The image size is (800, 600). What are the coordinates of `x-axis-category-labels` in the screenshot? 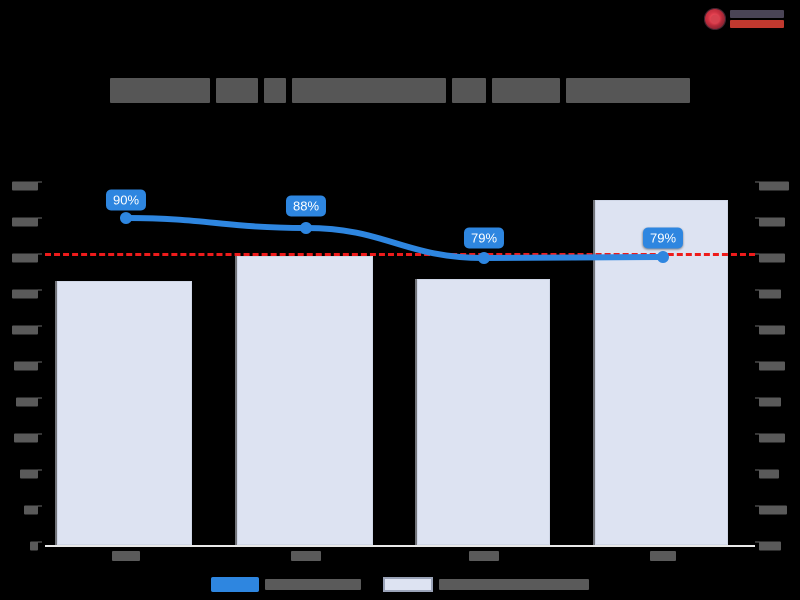 It's located at (400, 556).